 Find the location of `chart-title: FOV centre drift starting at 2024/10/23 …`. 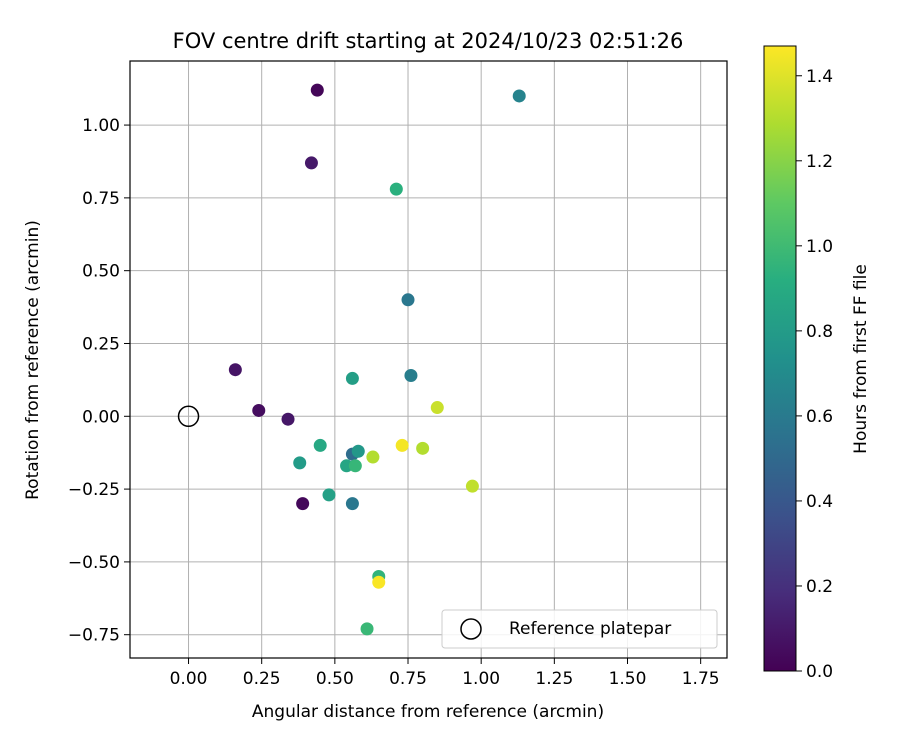

chart-title: FOV centre drift starting at 2024/10/23 … is located at coordinates (428, 41).